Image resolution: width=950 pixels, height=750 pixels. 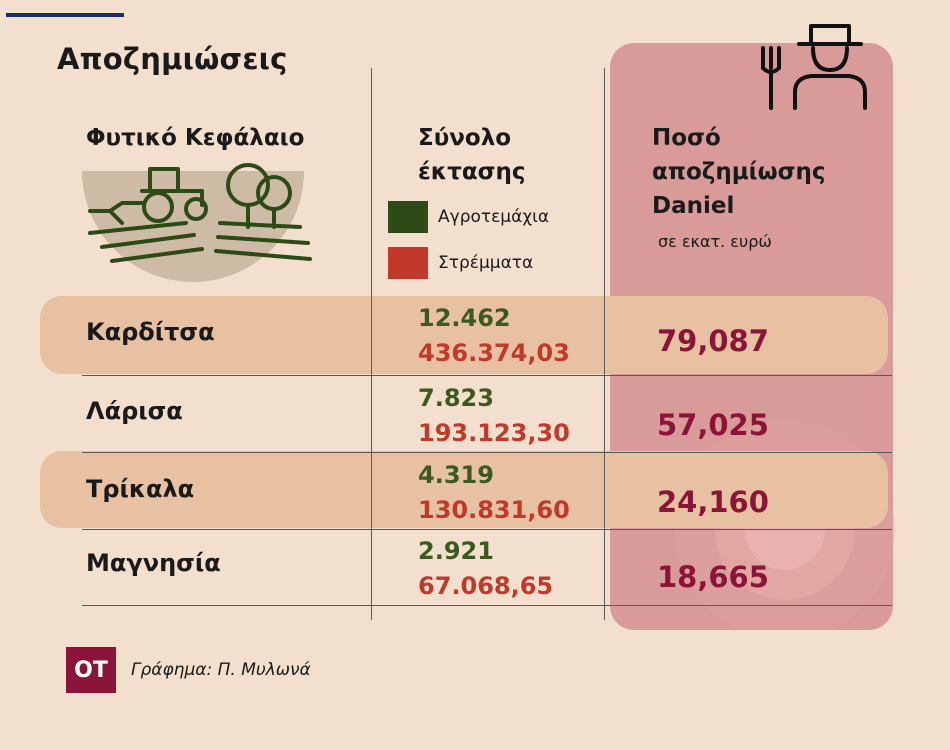 What do you see at coordinates (464, 318) in the screenshot?
I see `plots-value: 12.462` at bounding box center [464, 318].